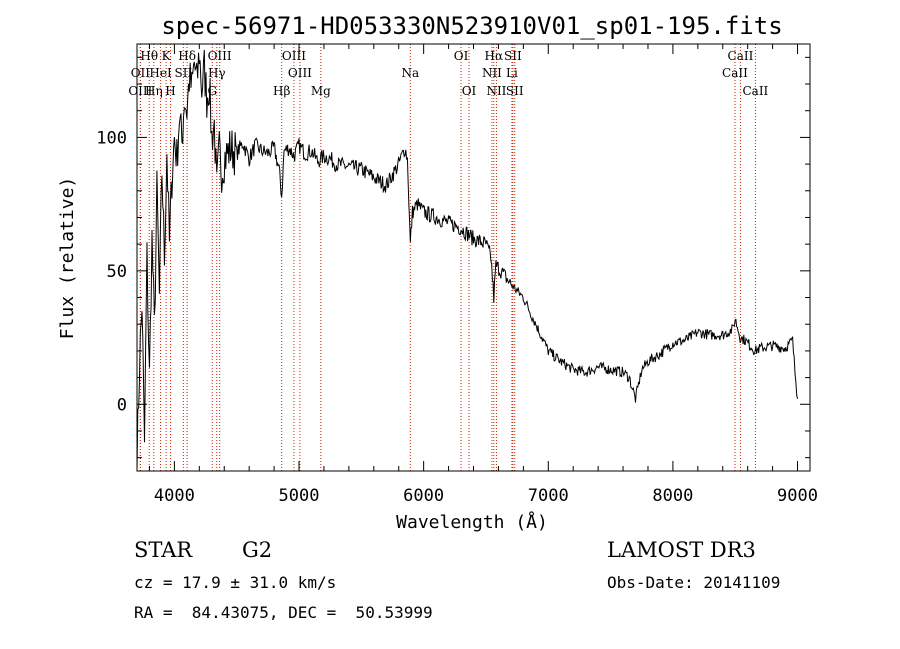 This screenshot has width=900, height=649. What do you see at coordinates (512, 73) in the screenshot?
I see `line-marker-label-22: Li` at bounding box center [512, 73].